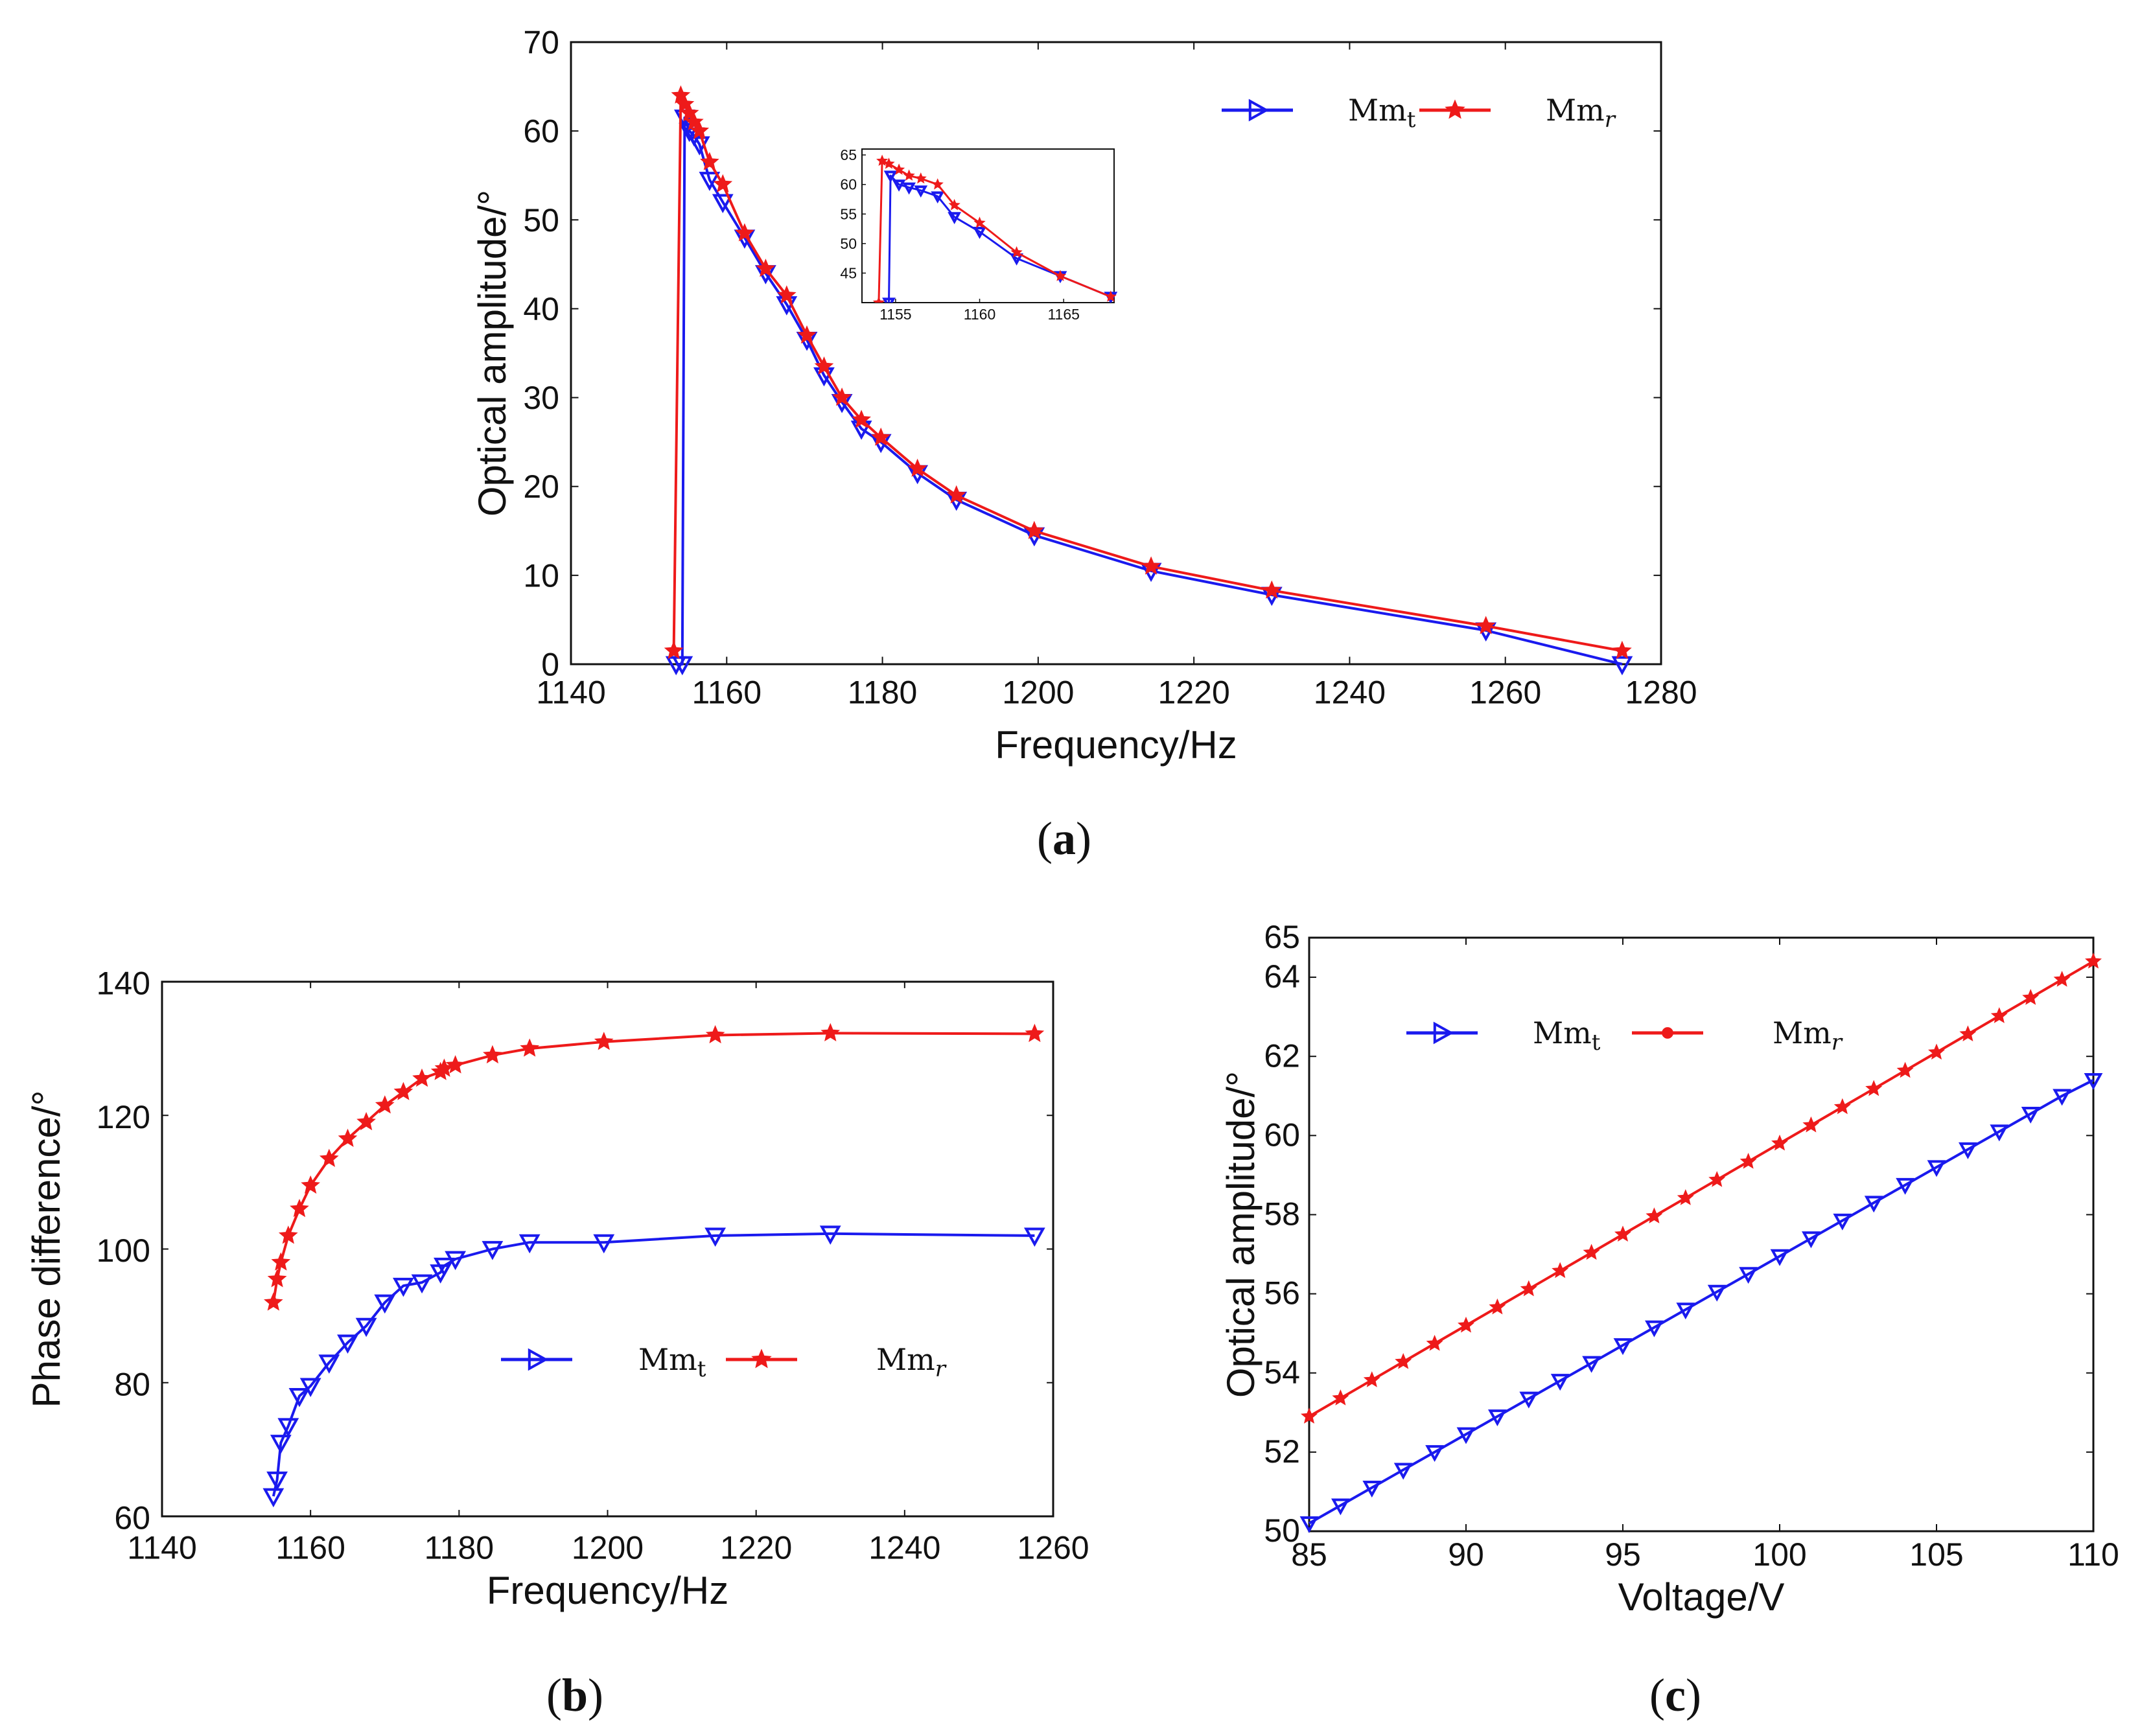 This screenshot has height=1736, width=2129. What do you see at coordinates (1701, 1189) in the screenshot?
I see `chart-c-series-line-mmr` at bounding box center [1701, 1189].